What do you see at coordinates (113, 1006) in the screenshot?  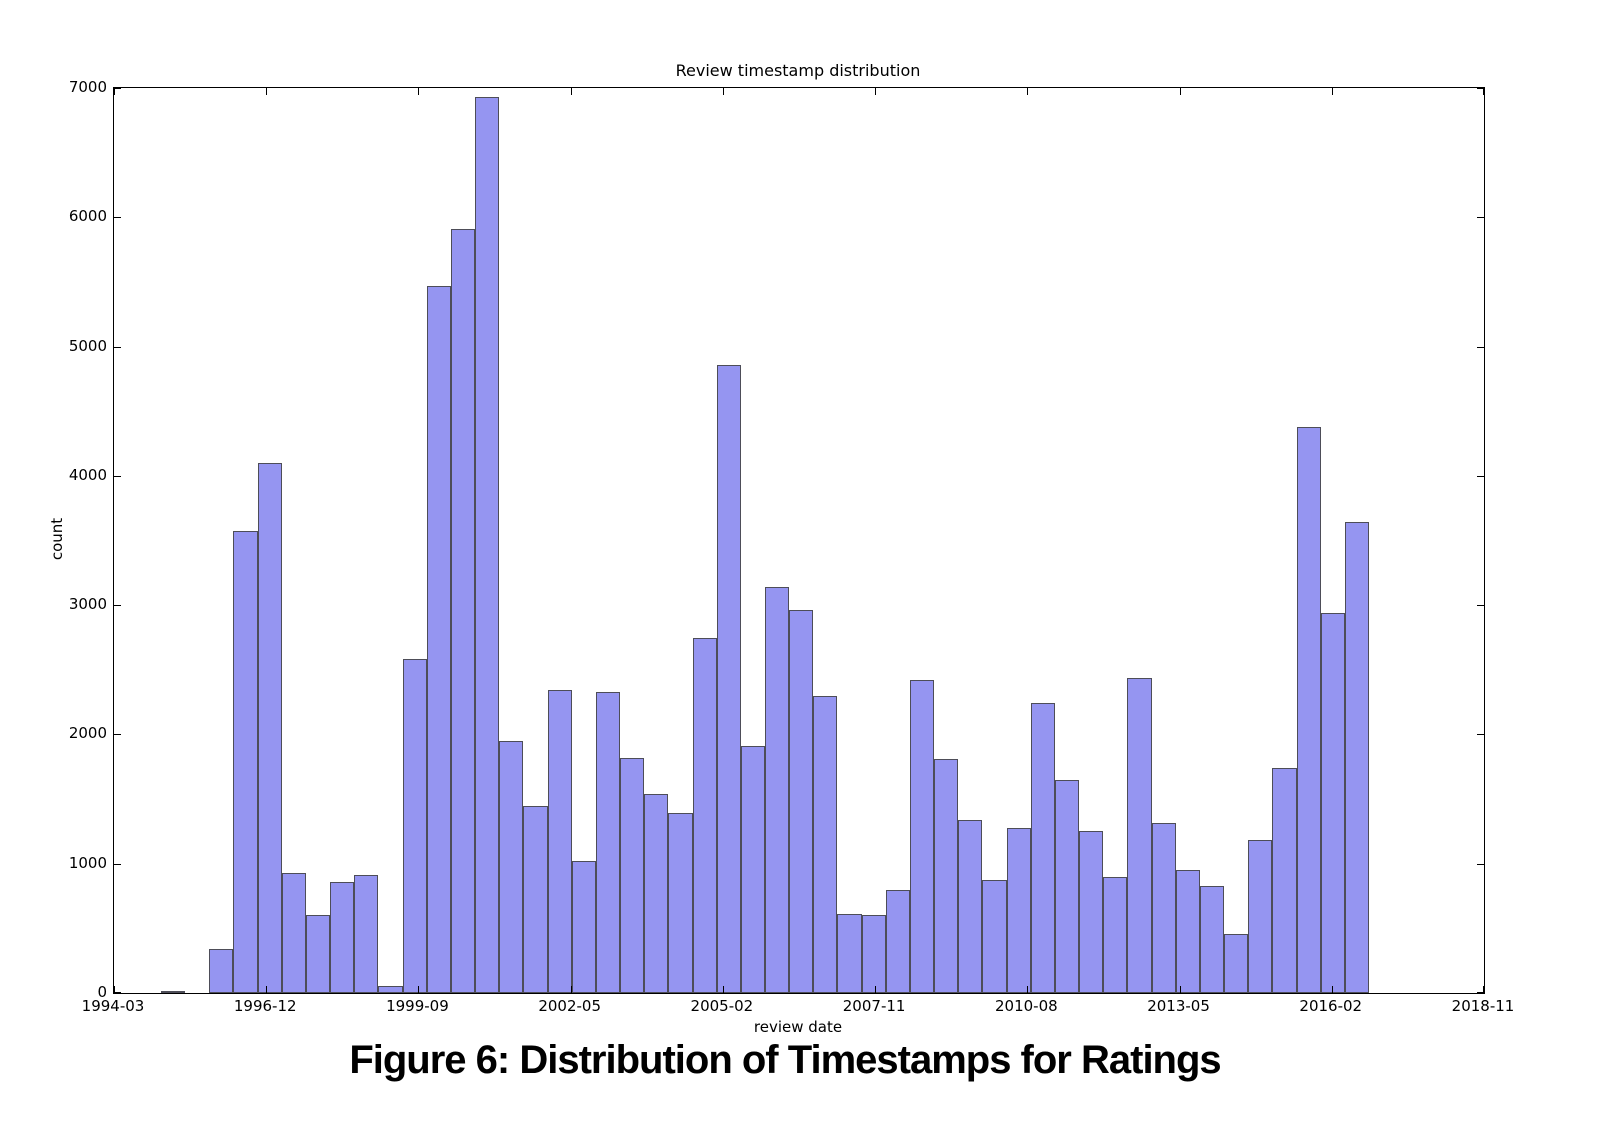 I see `x-tick-label: 1994-03` at bounding box center [113, 1006].